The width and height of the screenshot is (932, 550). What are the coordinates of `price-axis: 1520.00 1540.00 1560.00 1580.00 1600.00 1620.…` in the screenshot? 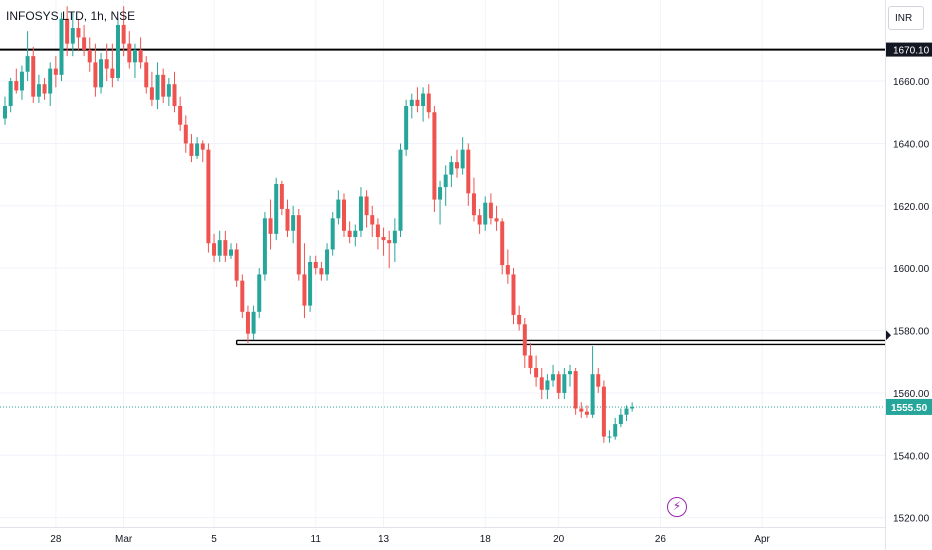 It's located at (908, 275).